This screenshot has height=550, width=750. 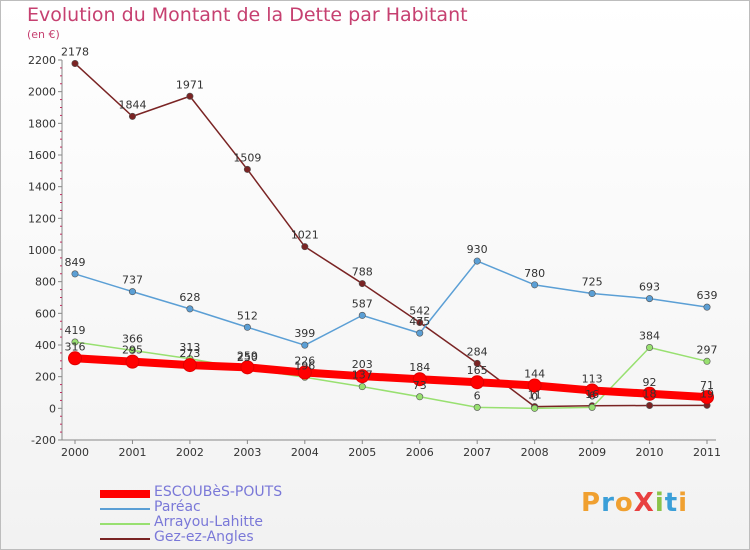 What do you see at coordinates (624, 503) in the screenshot?
I see `logo-letter: o` at bounding box center [624, 503].